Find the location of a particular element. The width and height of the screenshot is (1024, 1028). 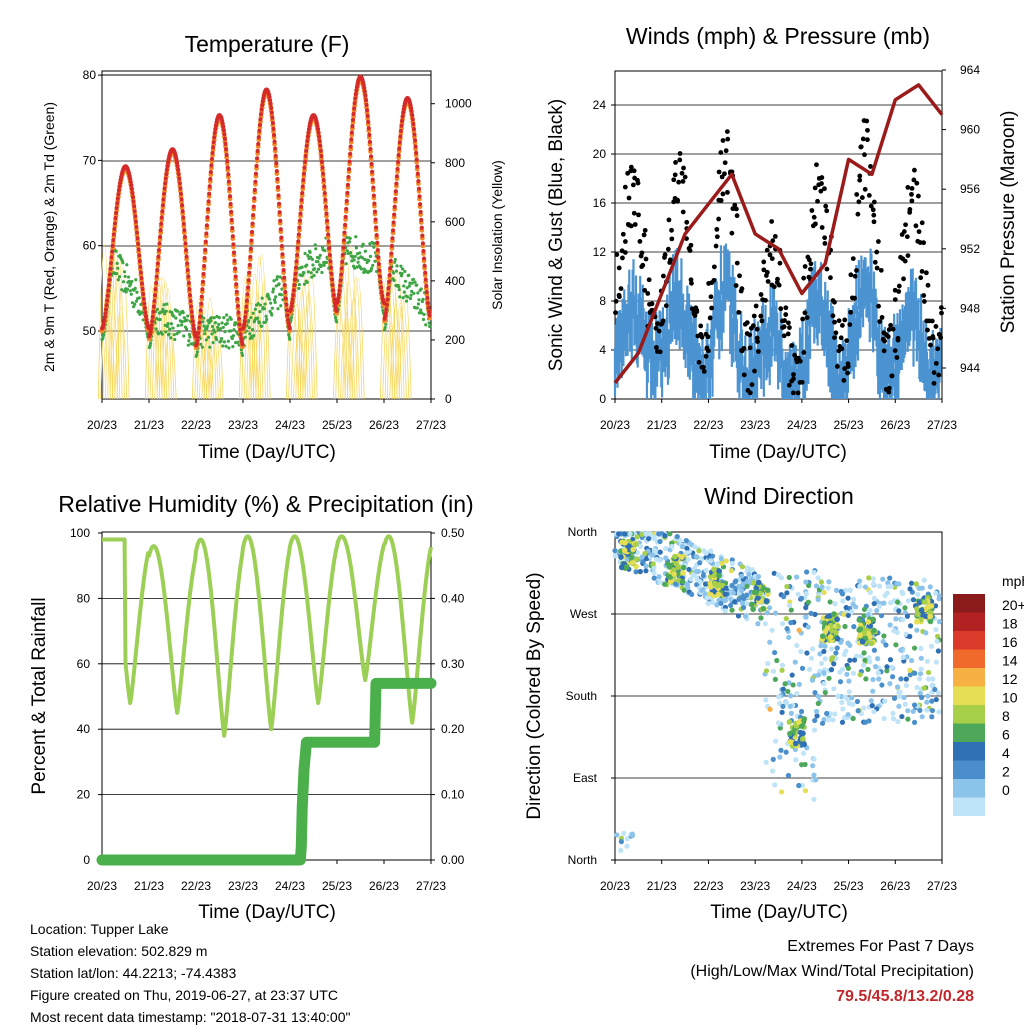

winds-ylabel-left: Sonic Wind & Gust (Blue, Black) is located at coordinates (556, 235).